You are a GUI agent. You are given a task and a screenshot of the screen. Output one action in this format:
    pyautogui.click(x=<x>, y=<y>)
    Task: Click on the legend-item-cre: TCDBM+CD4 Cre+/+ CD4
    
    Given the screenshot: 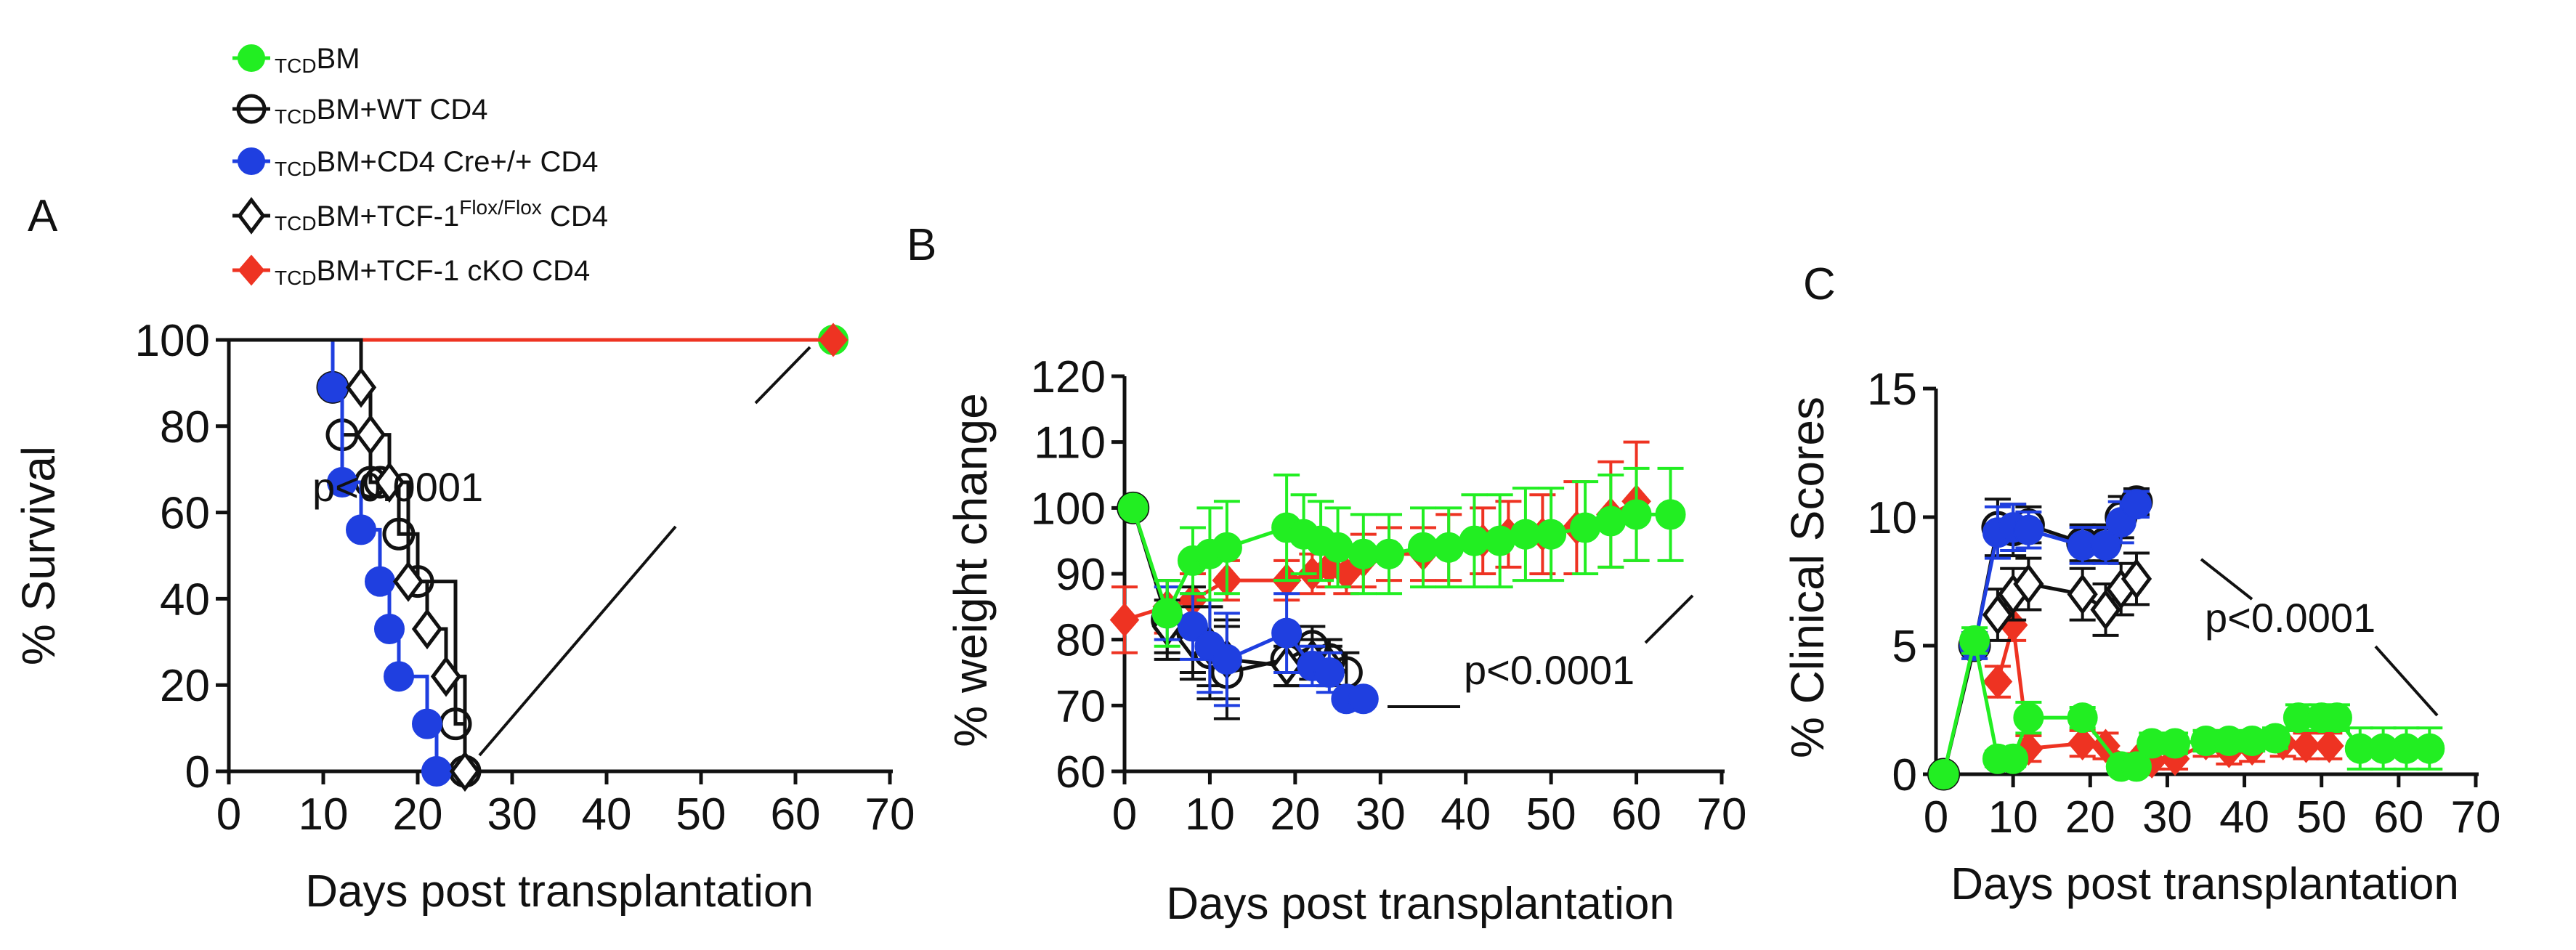 What is the action you would take?
    pyautogui.click(x=415, y=163)
    